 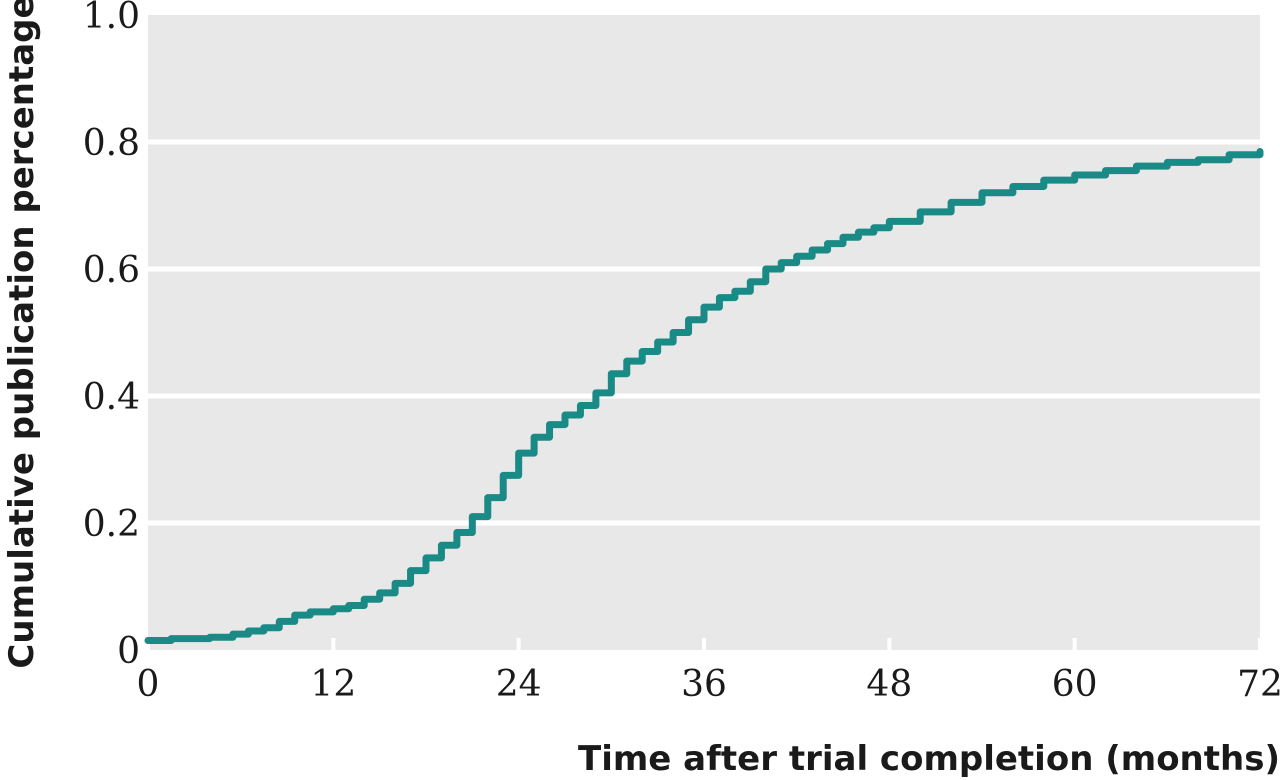 I want to click on x-tick-labels: 0 12 24 36 48 60 72, so click(x=708, y=684).